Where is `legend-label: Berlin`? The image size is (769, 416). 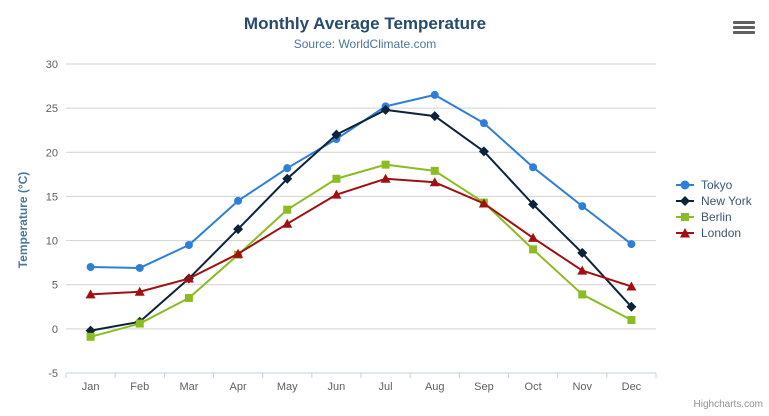
legend-label: Berlin is located at coordinates (716, 217).